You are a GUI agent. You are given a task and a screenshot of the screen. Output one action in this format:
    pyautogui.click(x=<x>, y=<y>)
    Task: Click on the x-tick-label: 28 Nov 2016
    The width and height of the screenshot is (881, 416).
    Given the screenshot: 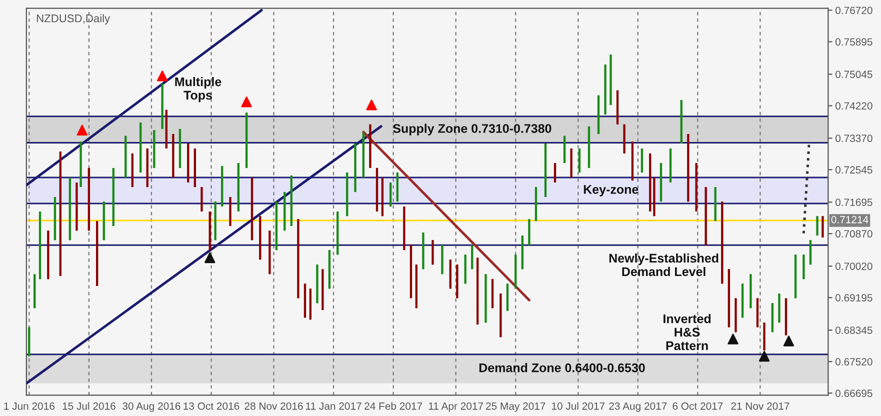 What is the action you would take?
    pyautogui.click(x=273, y=406)
    